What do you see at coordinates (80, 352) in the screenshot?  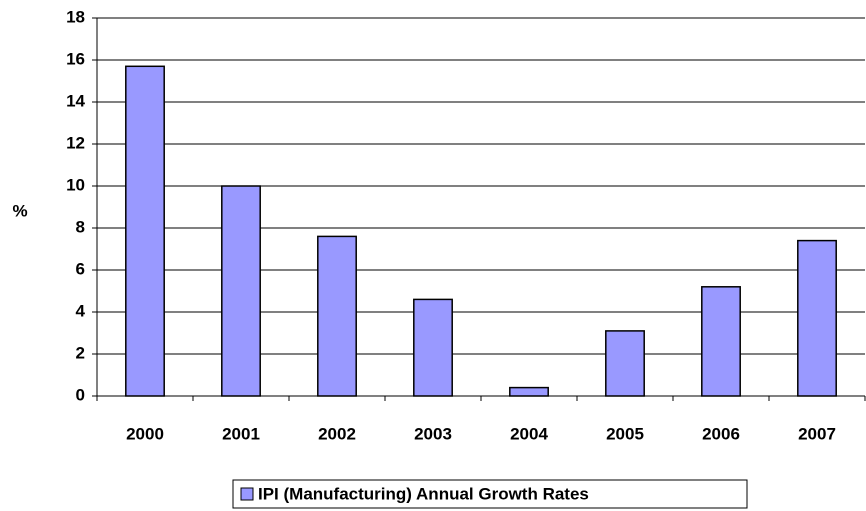 I see `y-tick-label: 2` at bounding box center [80, 352].